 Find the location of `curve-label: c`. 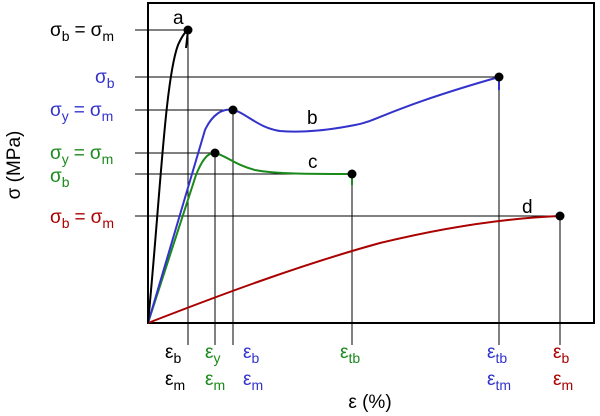

curve-label: c is located at coordinates (313, 162).